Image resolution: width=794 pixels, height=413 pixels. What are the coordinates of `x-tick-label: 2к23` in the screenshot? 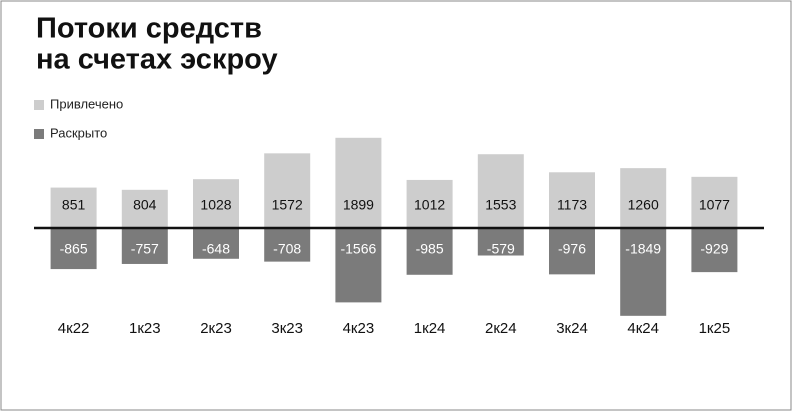 It's located at (216, 328).